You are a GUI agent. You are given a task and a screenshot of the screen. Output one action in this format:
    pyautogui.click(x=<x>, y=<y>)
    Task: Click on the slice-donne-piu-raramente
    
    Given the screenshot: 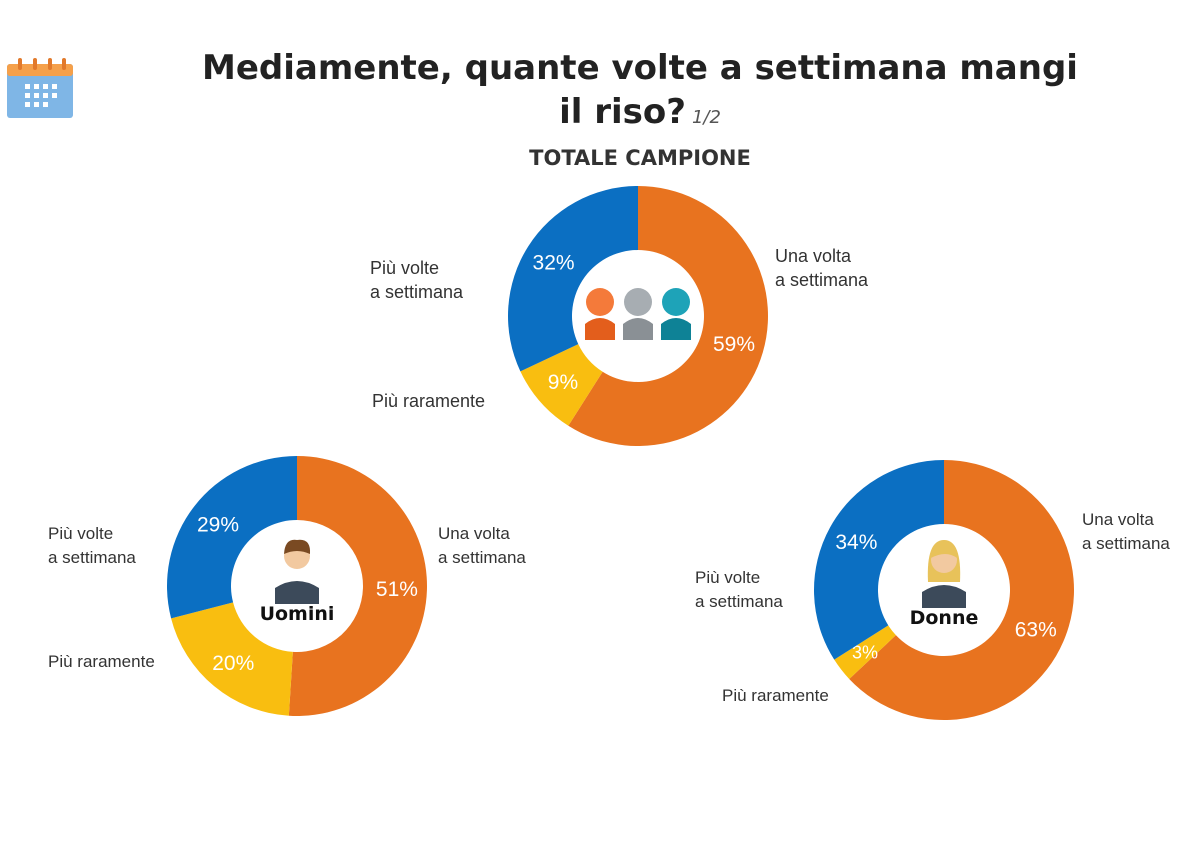 What is the action you would take?
    pyautogui.click(x=865, y=652)
    